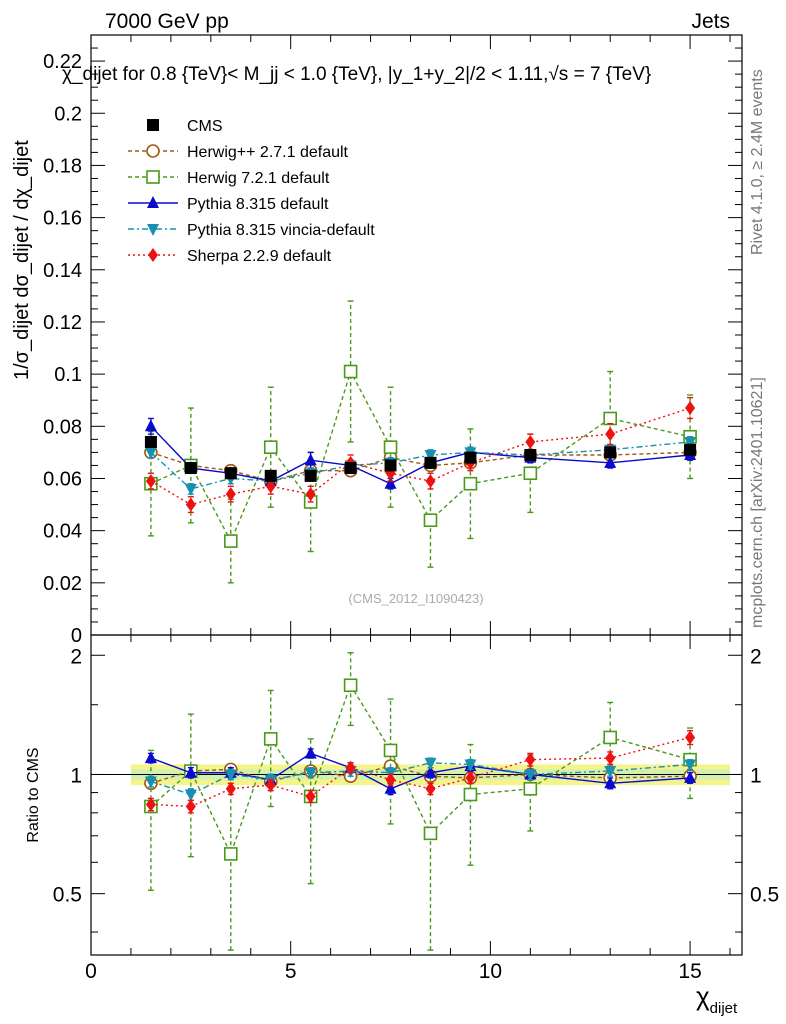  I want to click on y-tick-label: 0, so click(76, 636).